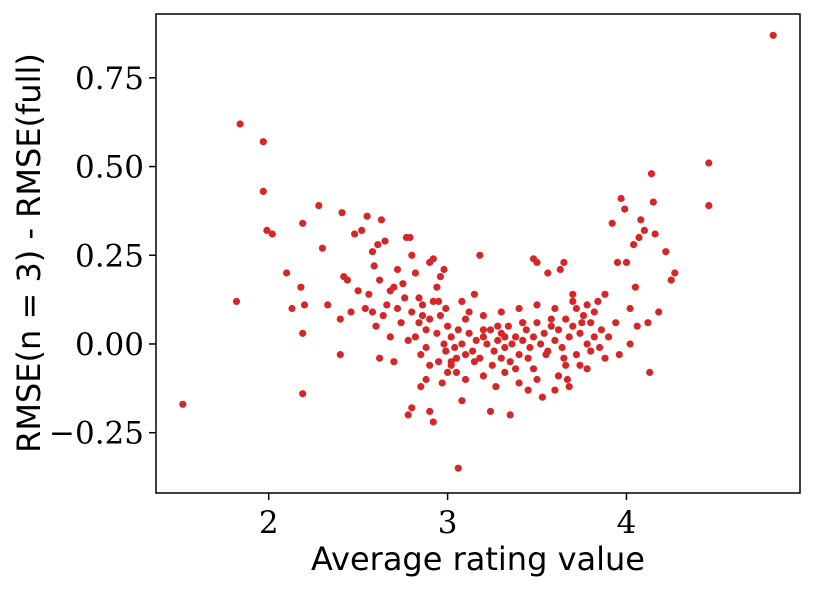 This screenshot has width=813, height=590. I want to click on y-tick-label: 0.75, so click(109, 79).